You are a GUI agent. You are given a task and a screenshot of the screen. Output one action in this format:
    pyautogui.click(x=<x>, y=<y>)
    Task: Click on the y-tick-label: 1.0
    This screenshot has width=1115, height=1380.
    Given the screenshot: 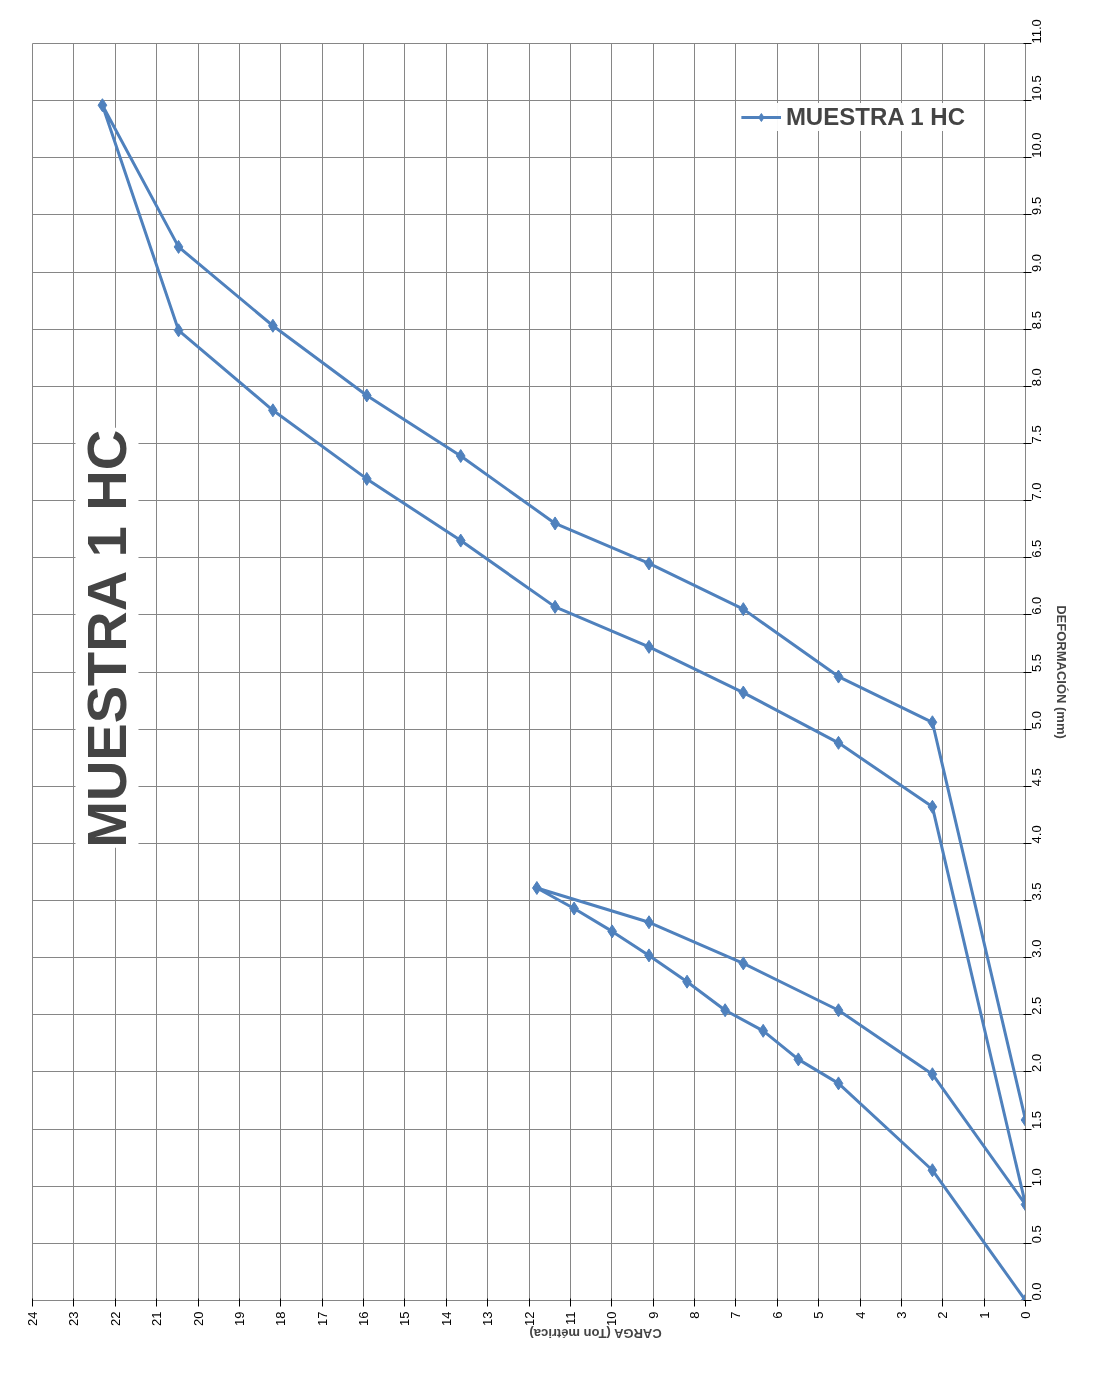 What is the action you would take?
    pyautogui.click(x=1036, y=1177)
    